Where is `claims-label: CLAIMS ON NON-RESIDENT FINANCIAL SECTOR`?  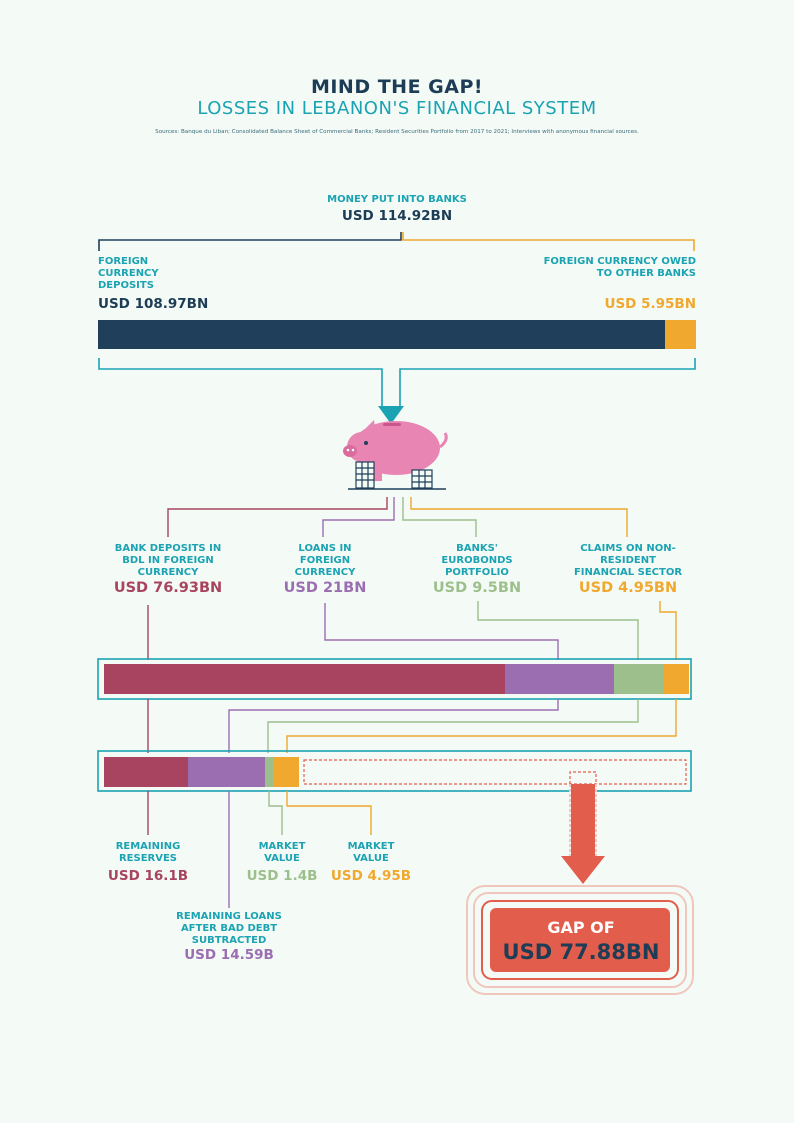 claims-label: CLAIMS ON NON-RESIDENT FINANCIAL SECTOR is located at coordinates (628, 560).